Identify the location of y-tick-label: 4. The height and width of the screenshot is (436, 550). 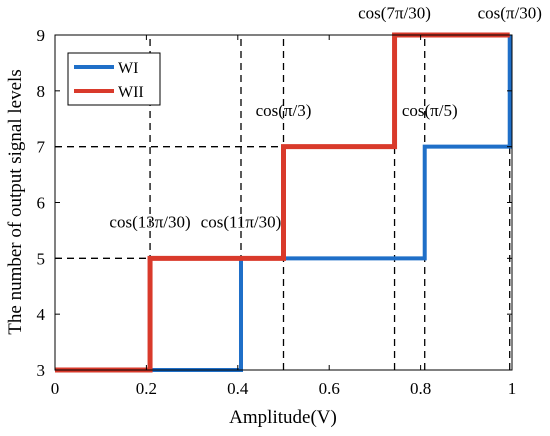
(41, 314).